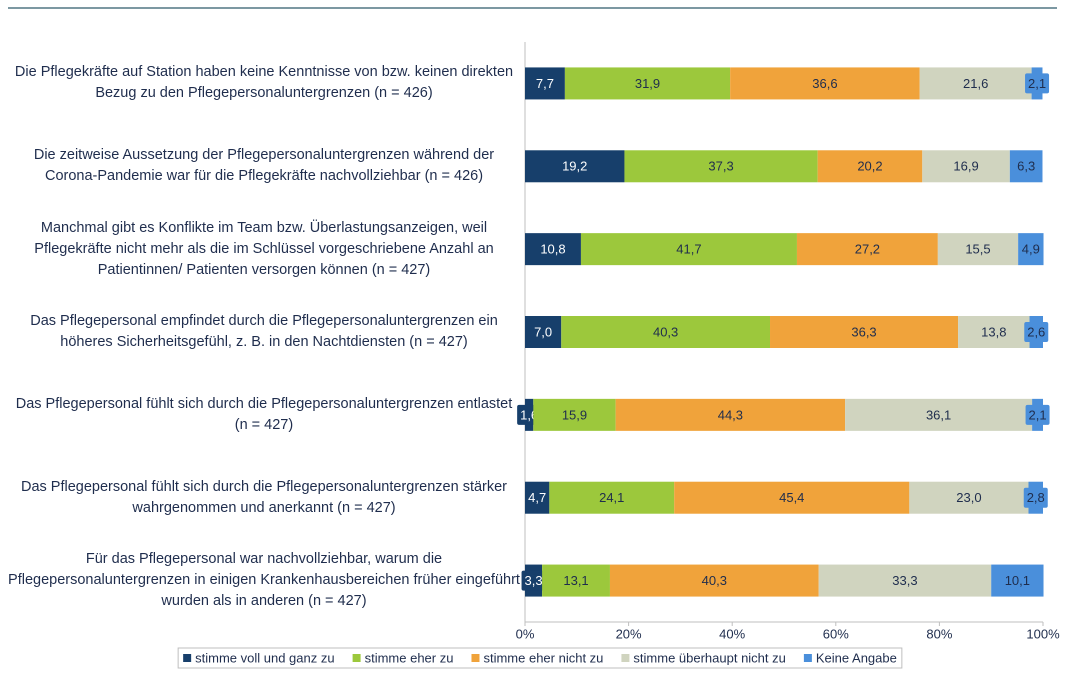 The image size is (1065, 695). I want to click on data-label: 41,7, so click(688, 249).